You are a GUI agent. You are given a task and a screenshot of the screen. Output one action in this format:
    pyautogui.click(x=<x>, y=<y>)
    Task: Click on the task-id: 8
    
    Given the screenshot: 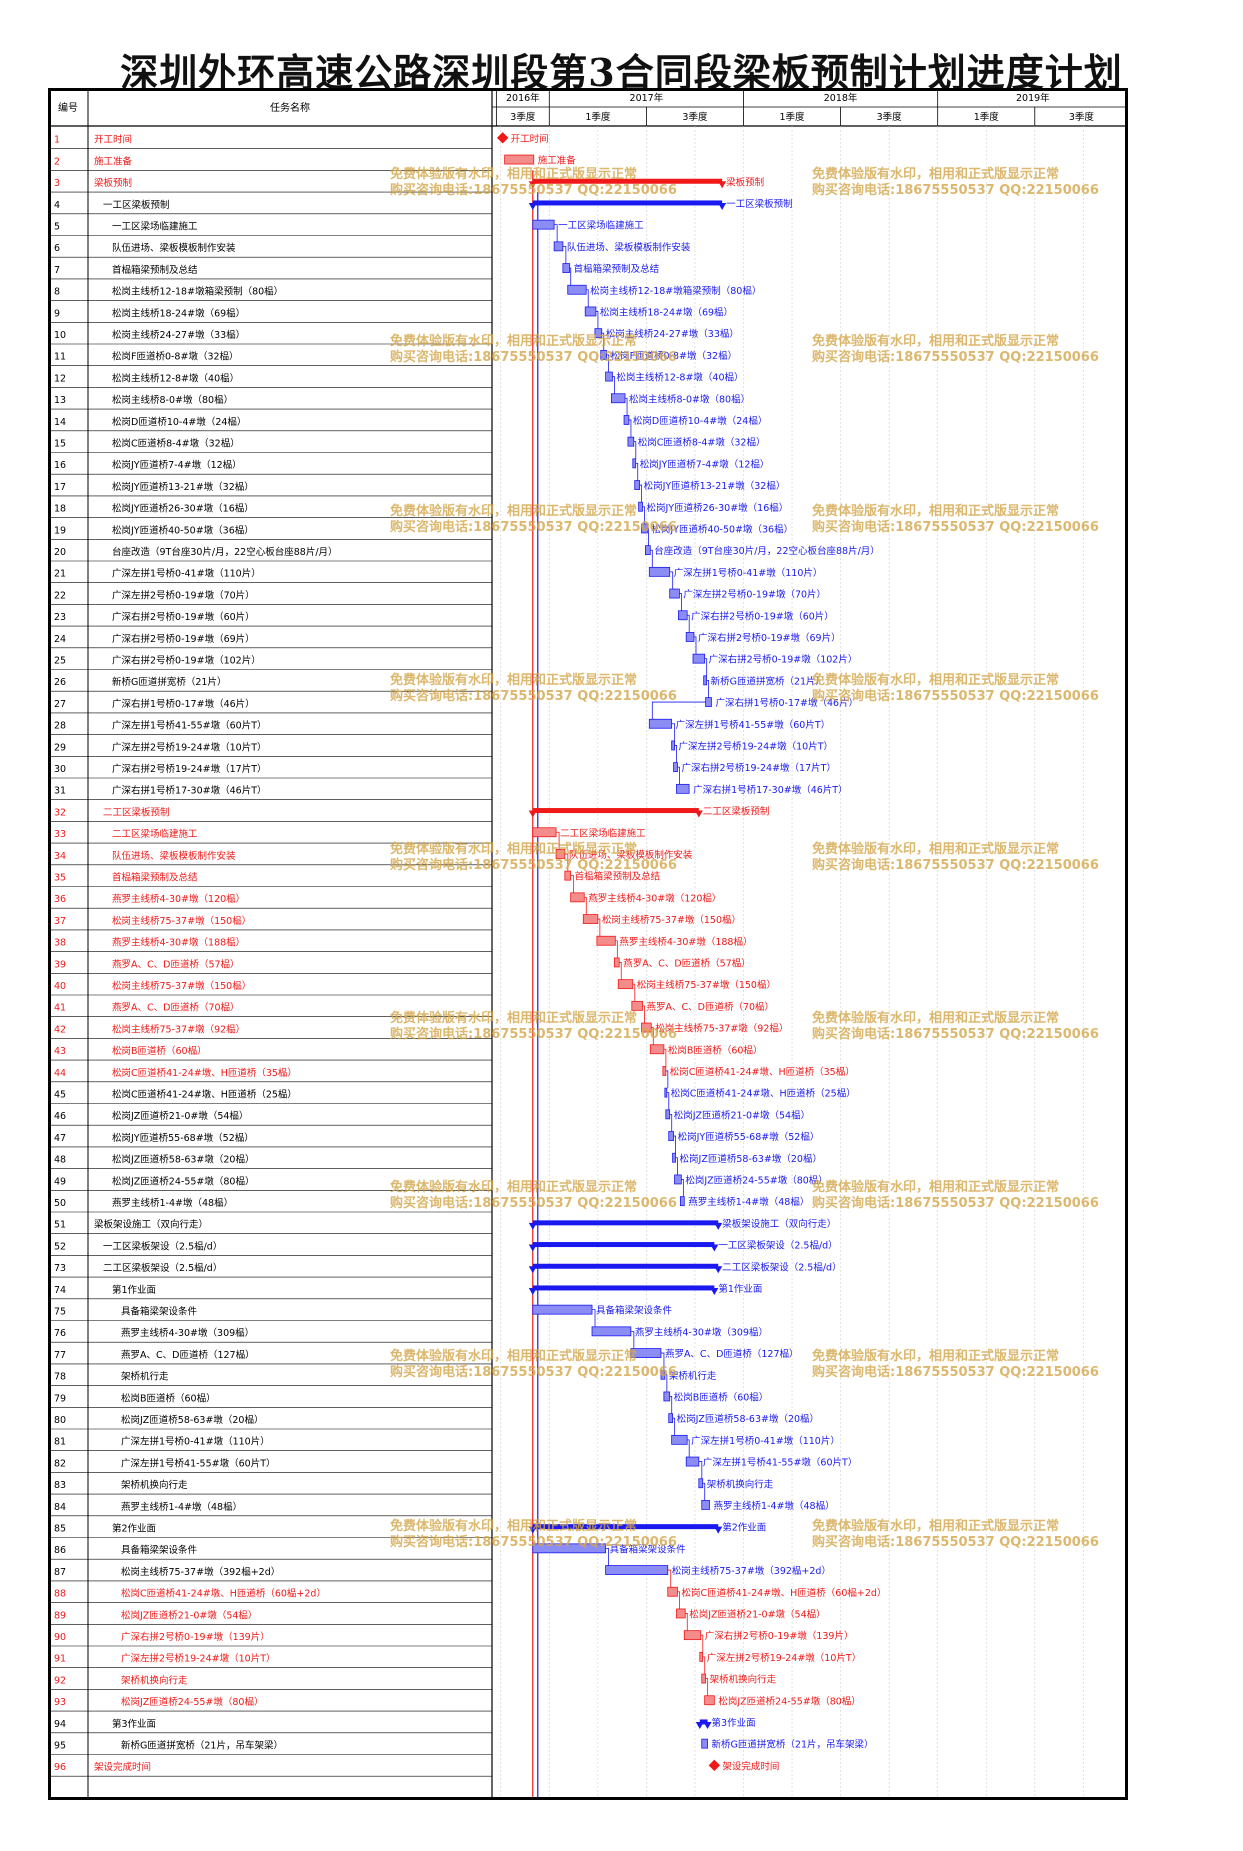 What is the action you would take?
    pyautogui.click(x=57, y=292)
    